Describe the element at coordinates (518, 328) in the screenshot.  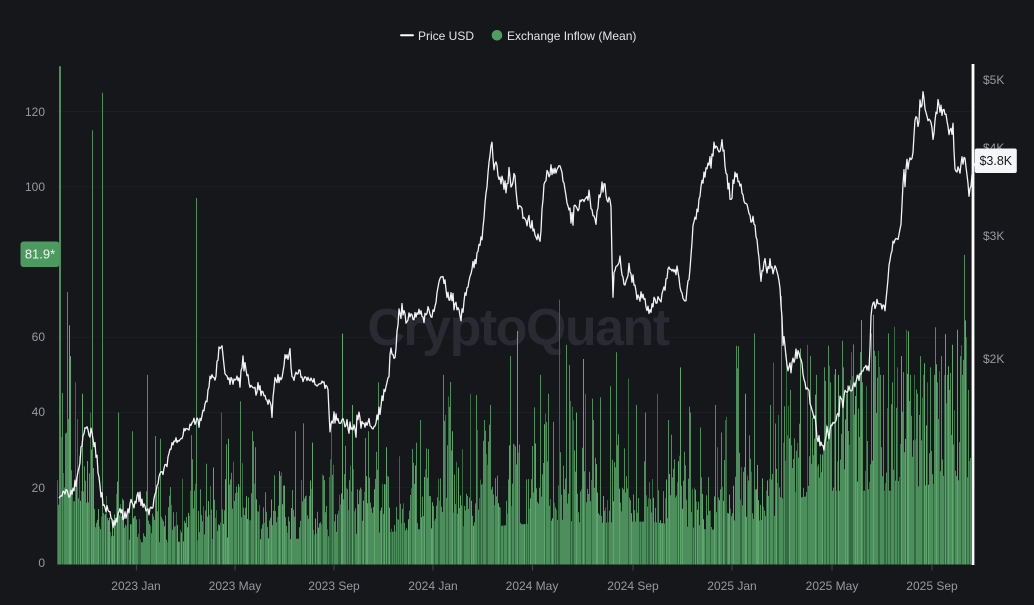
I see `svg-text: CryptoQuant` at that location.